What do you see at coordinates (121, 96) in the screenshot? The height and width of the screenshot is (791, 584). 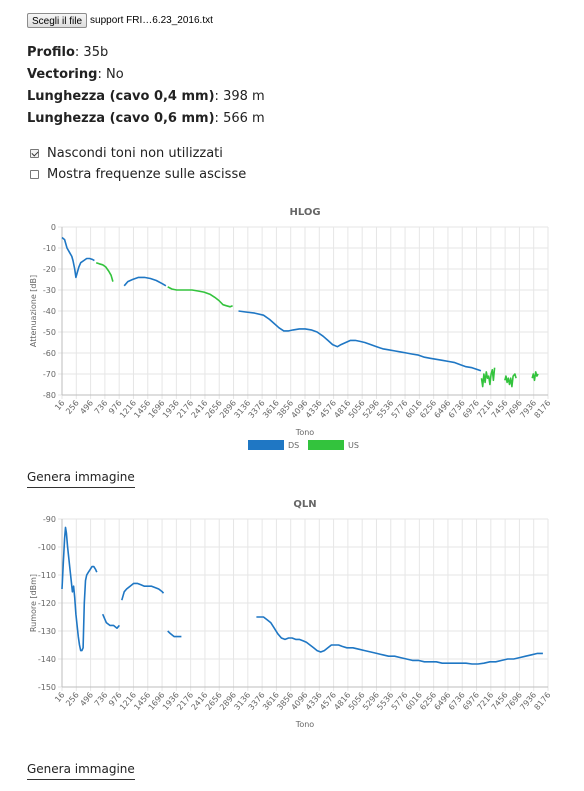 I see `lunghezza-04-label: Lunghezza (cavo 0,4 mm)` at bounding box center [121, 96].